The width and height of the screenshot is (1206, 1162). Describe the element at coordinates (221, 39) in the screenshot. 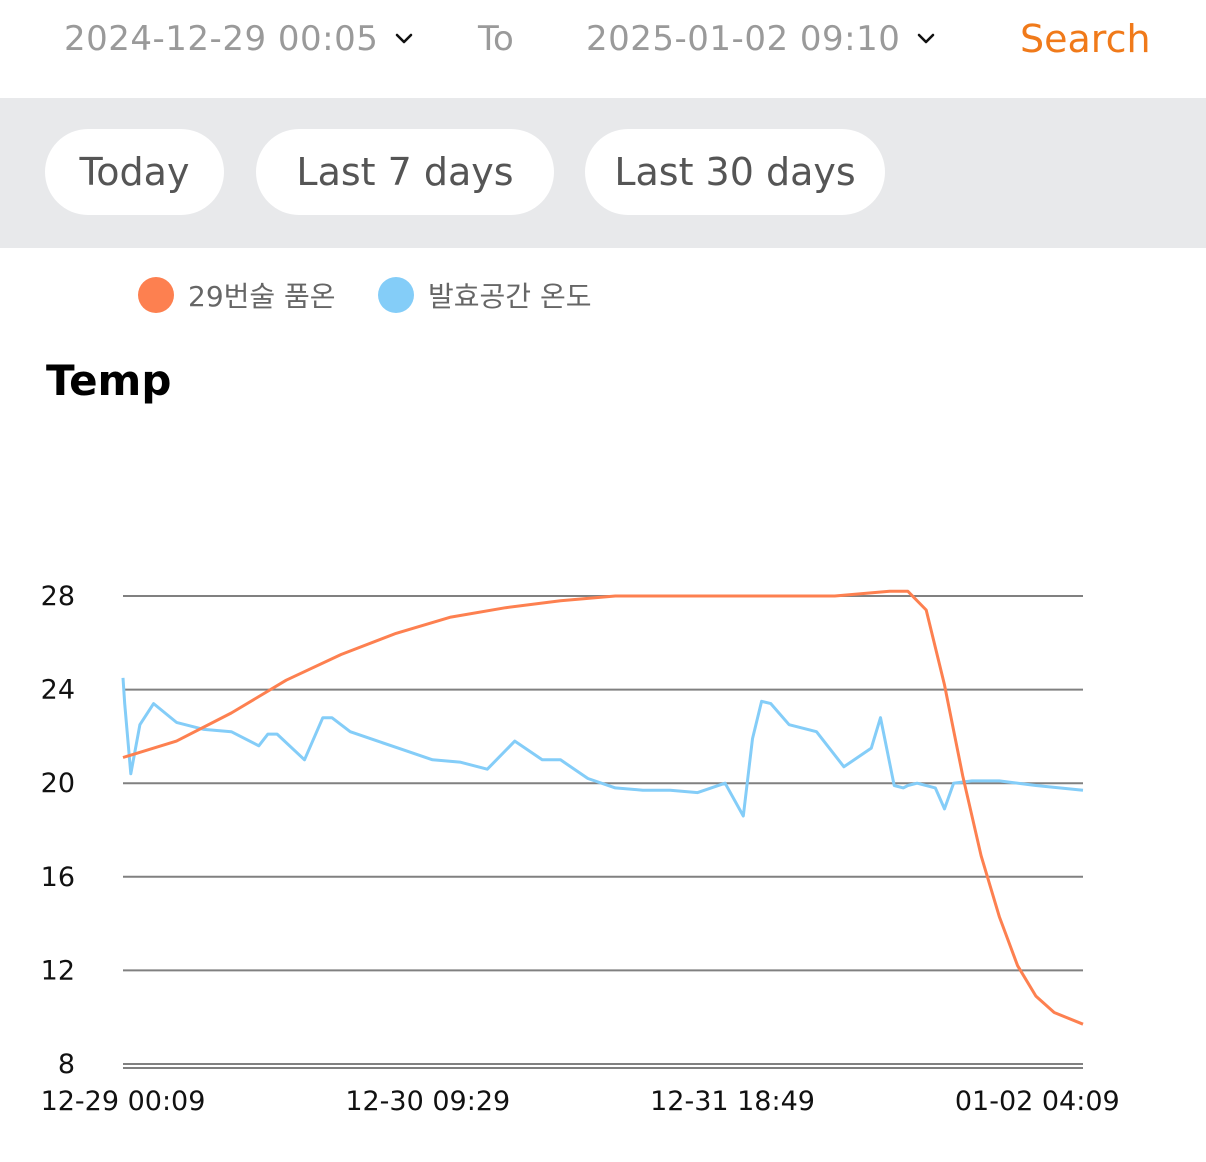

I see `start-date-value: 2024-12-29 00:05` at that location.